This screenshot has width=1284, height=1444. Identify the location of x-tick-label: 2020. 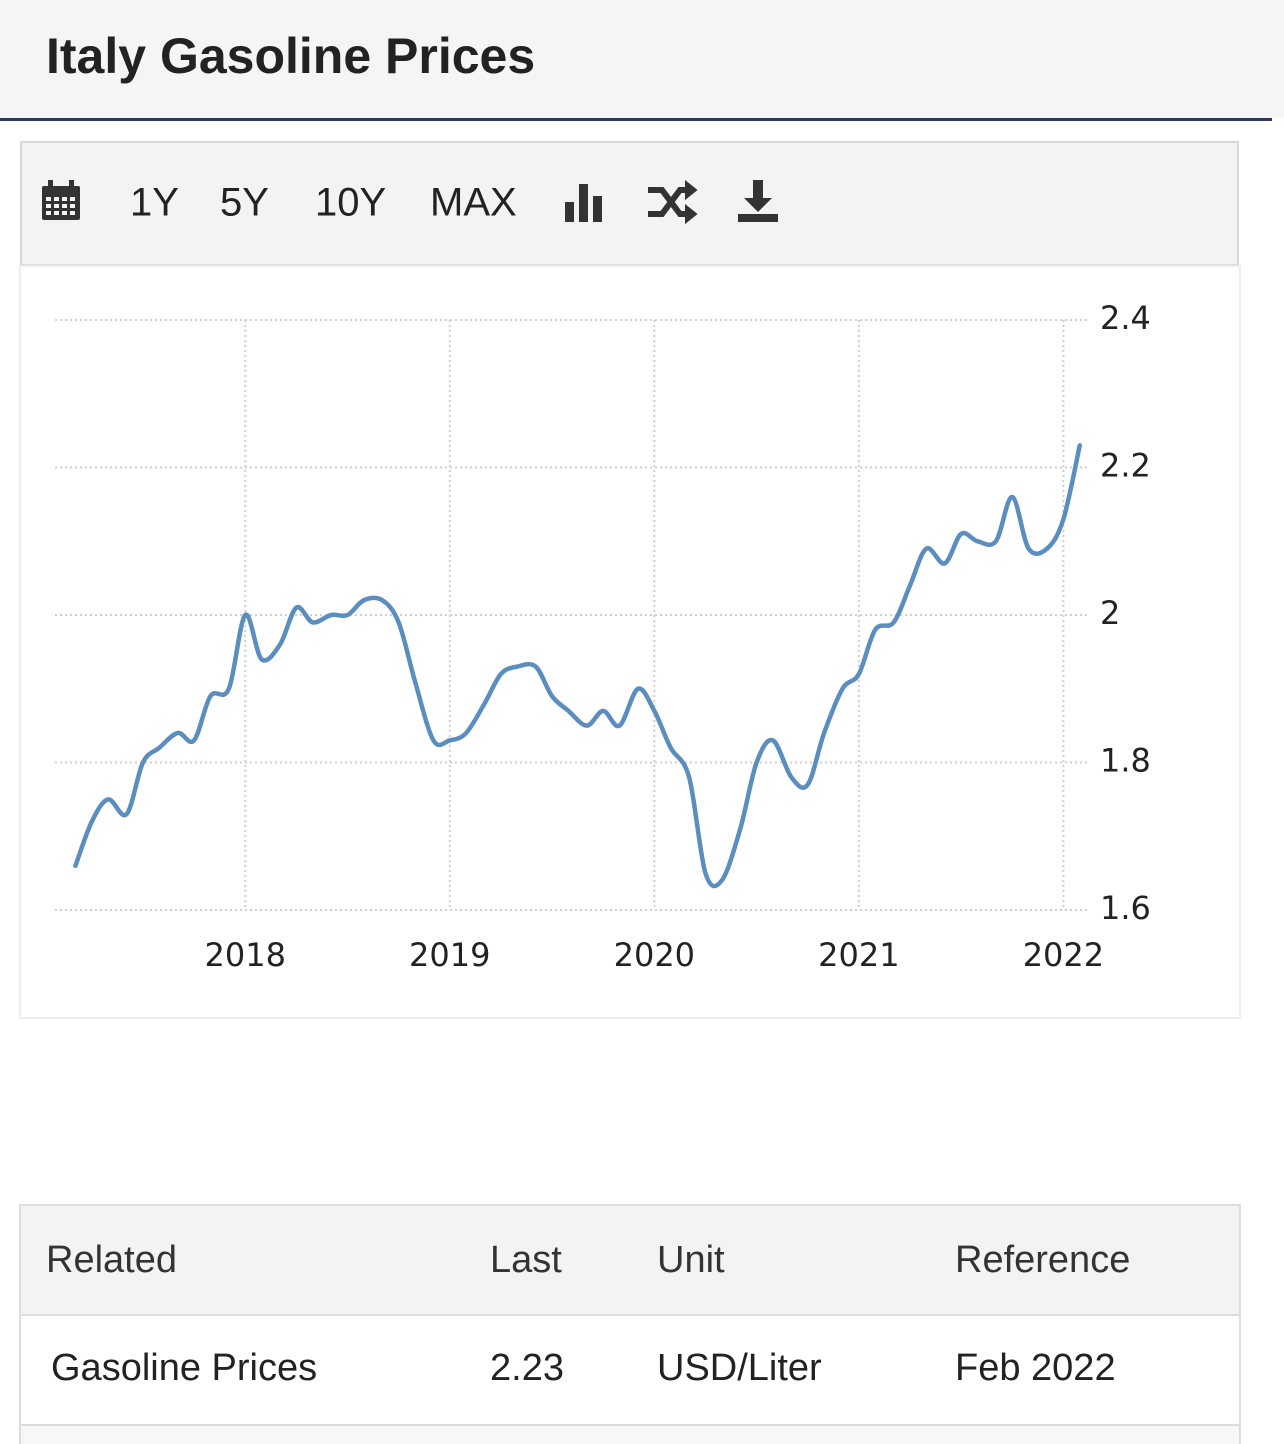
(654, 955).